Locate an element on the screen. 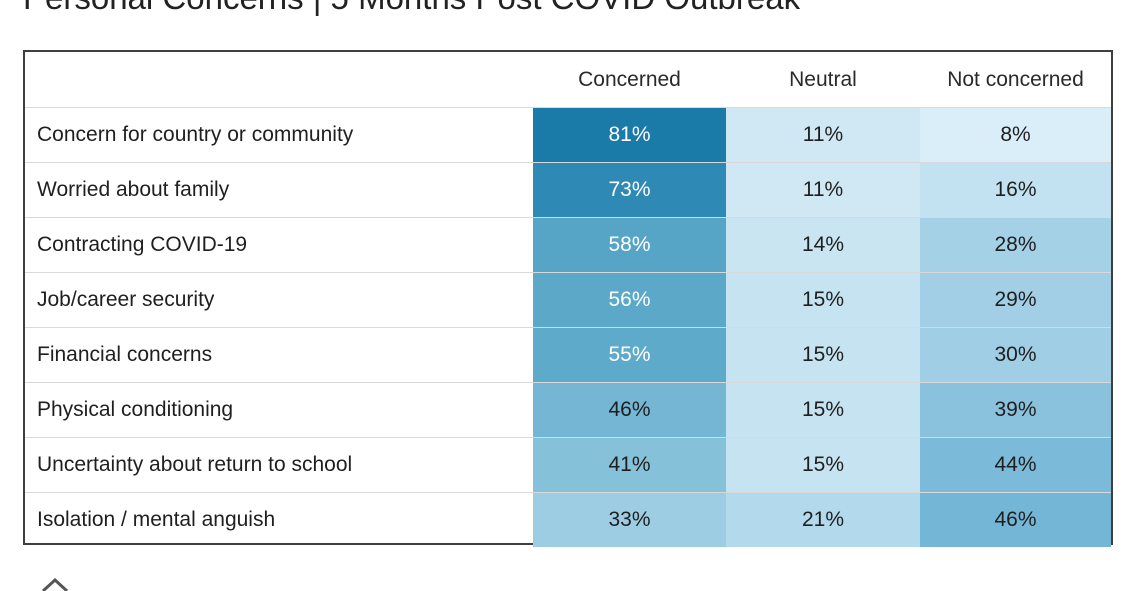  table-row: Worried about family 73% 11% 16% is located at coordinates (568, 189).